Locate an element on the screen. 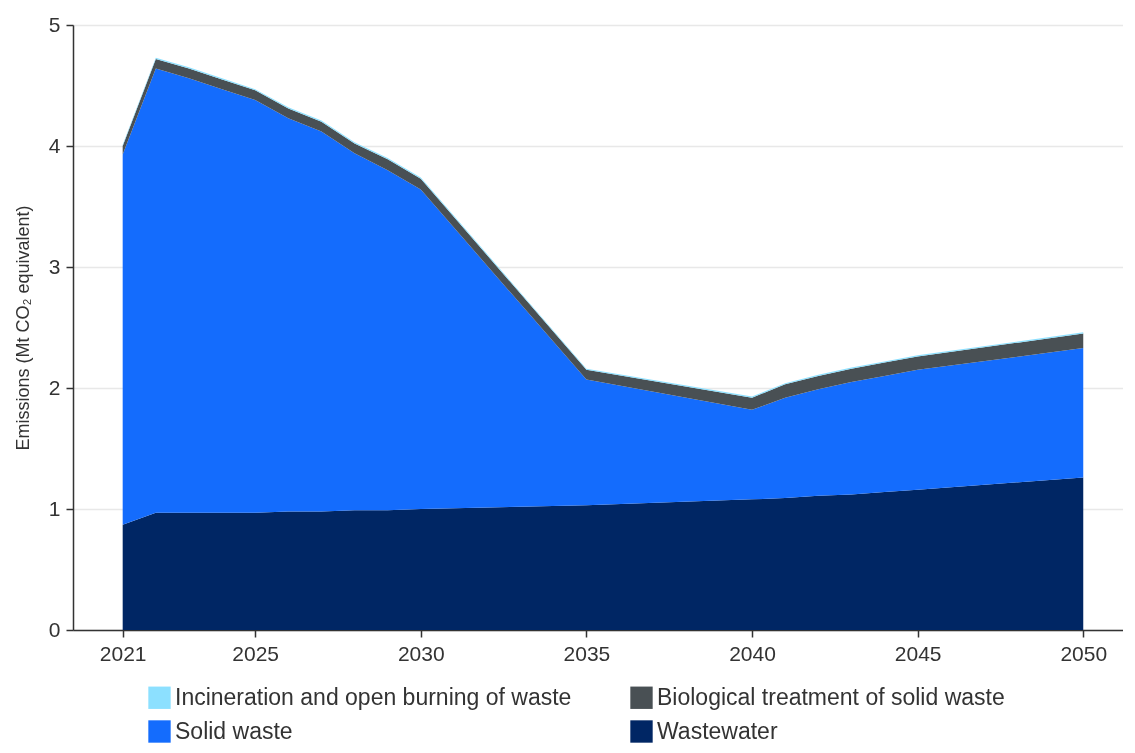  y-tick-label: 1 is located at coordinates (54, 508).